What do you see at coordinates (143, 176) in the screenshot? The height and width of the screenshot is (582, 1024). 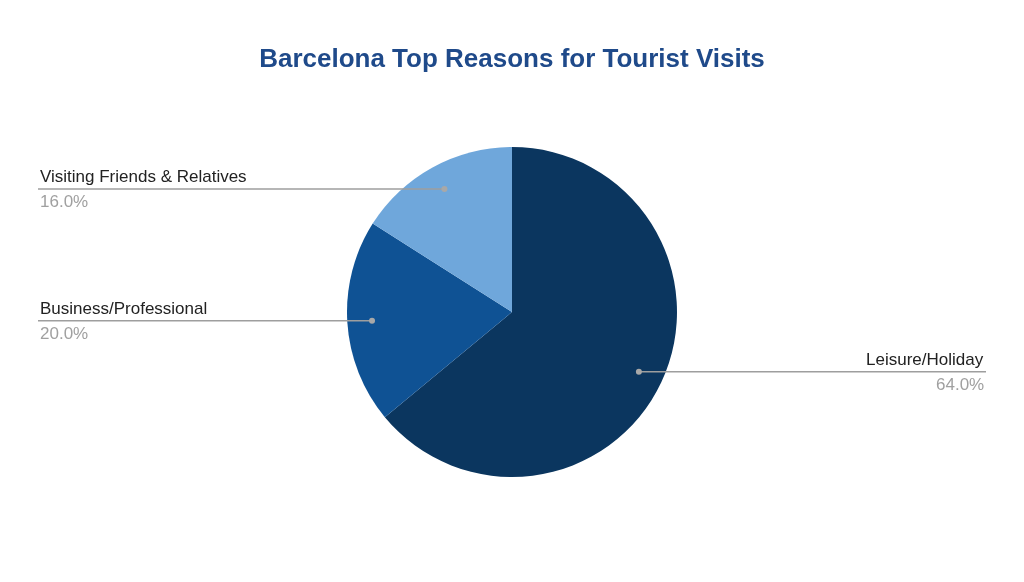 I see `slice-label: Visiting Friends & Relatives` at bounding box center [143, 176].